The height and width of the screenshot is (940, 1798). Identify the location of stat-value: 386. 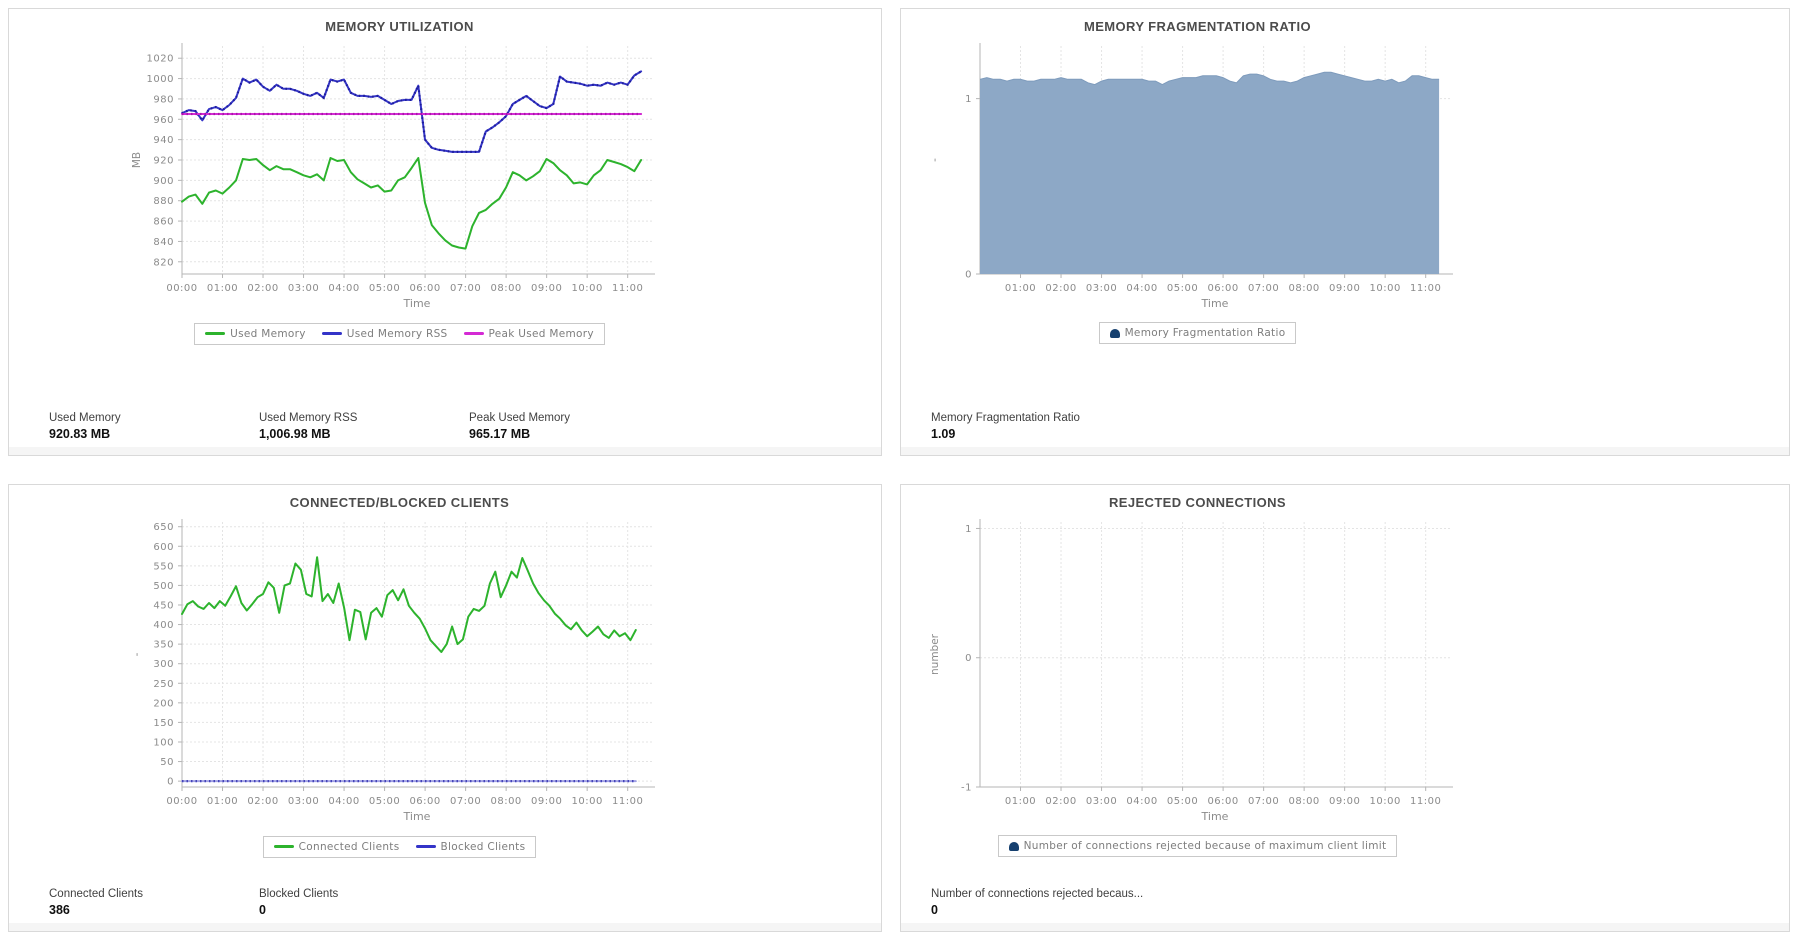
(59, 910).